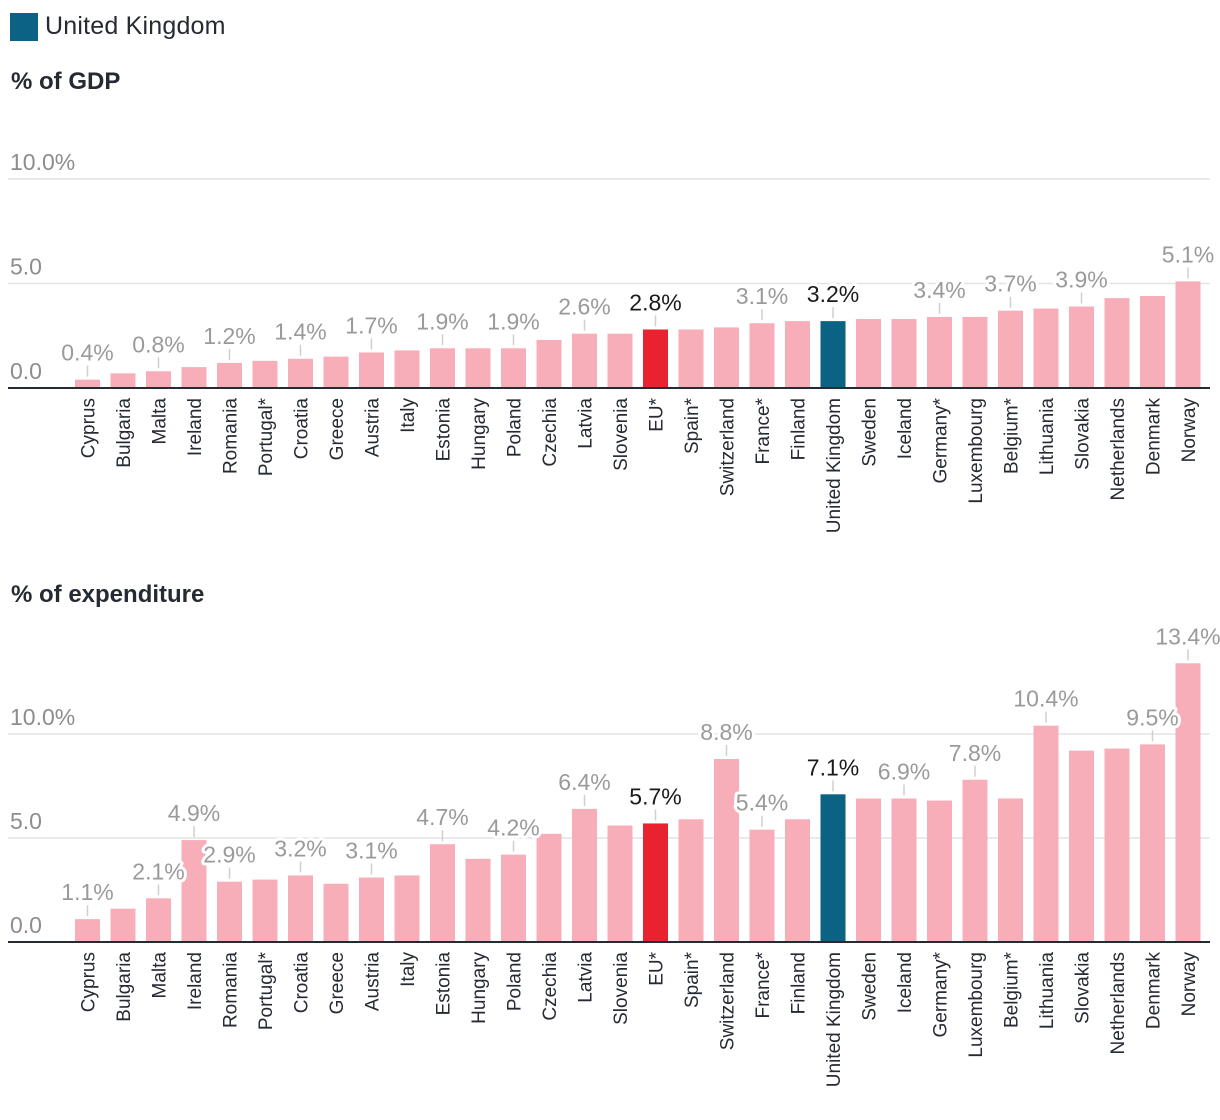 The width and height of the screenshot is (1220, 1120). What do you see at coordinates (797, 880) in the screenshot?
I see `expenditure-bar-finland` at bounding box center [797, 880].